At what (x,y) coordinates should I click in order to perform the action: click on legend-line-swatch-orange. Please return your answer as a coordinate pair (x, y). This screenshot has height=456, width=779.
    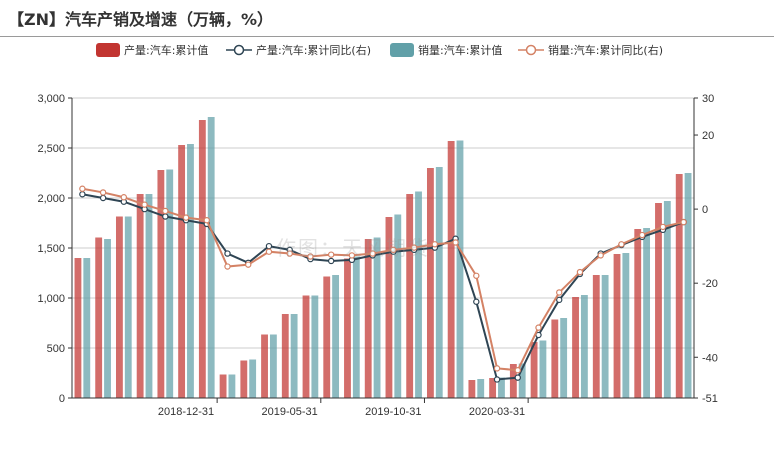
    Looking at the image, I should click on (531, 50).